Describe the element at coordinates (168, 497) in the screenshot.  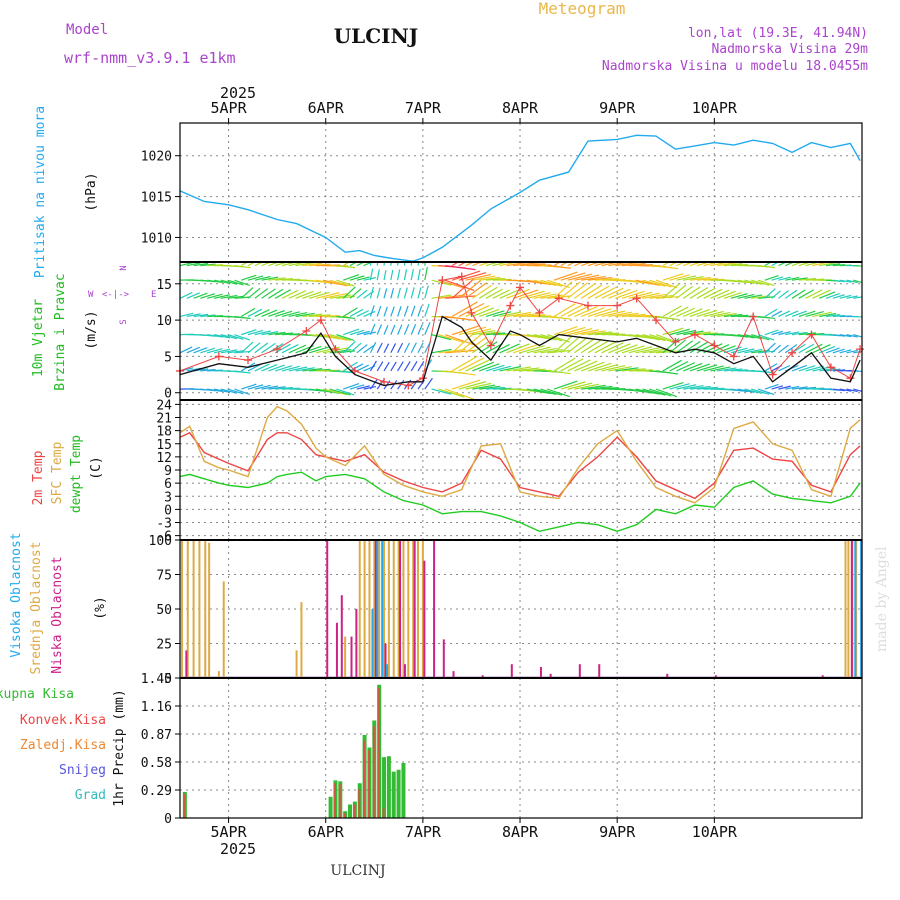
I see `y-tick-label: 3` at that location.